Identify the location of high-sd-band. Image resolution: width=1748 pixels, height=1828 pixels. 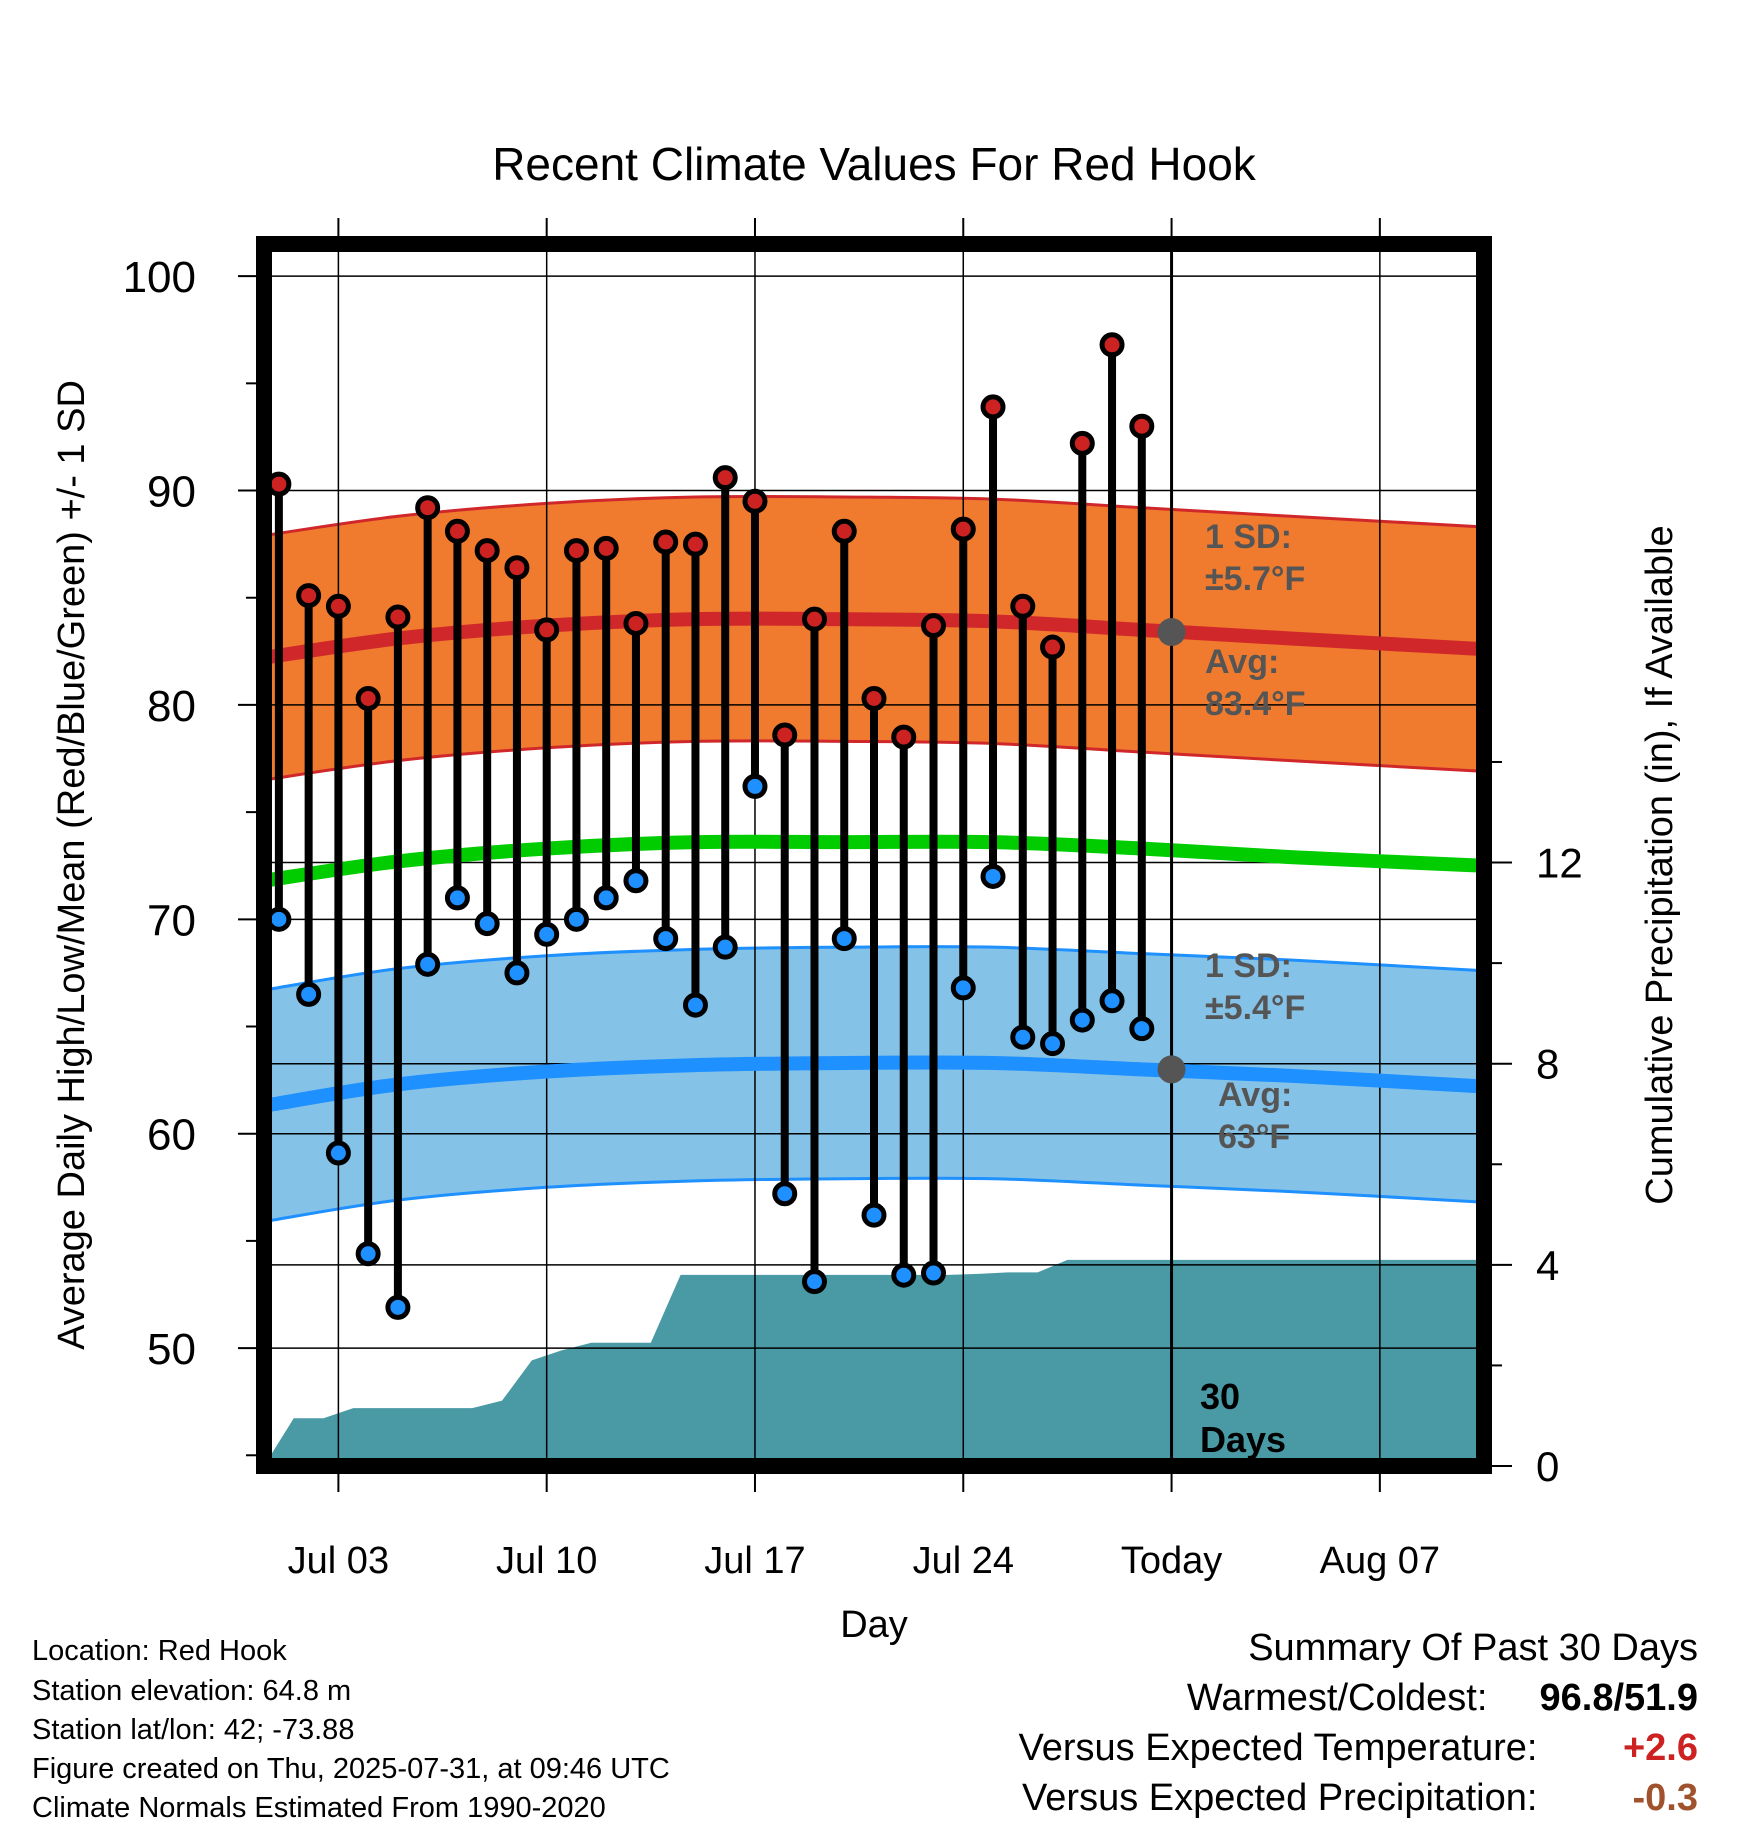
(874, 638).